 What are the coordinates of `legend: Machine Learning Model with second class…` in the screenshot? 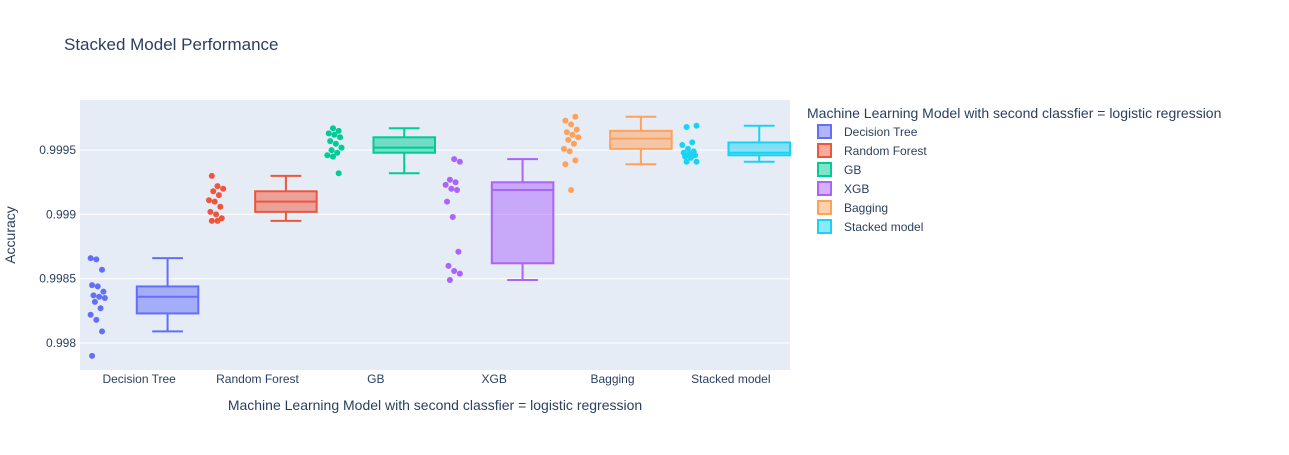 It's located at (1014, 169).